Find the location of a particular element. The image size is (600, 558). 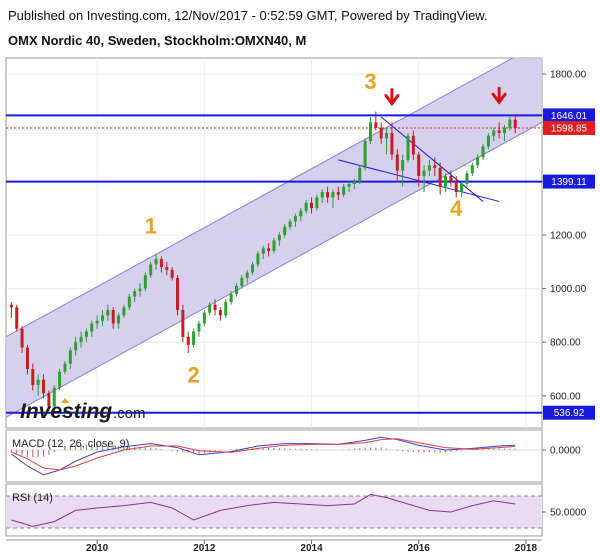

price-level-box is located at coordinates (569, 115).